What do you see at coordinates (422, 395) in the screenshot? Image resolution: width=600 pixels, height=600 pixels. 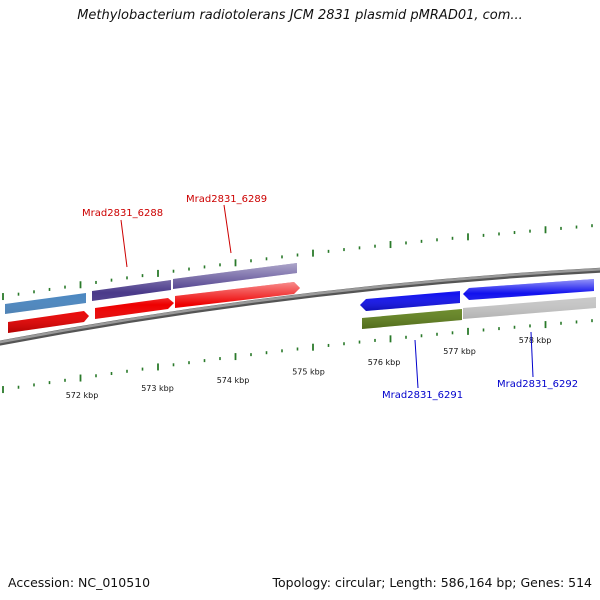 I see `gene-label-6291: Mrad2831_6291` at bounding box center [422, 395].